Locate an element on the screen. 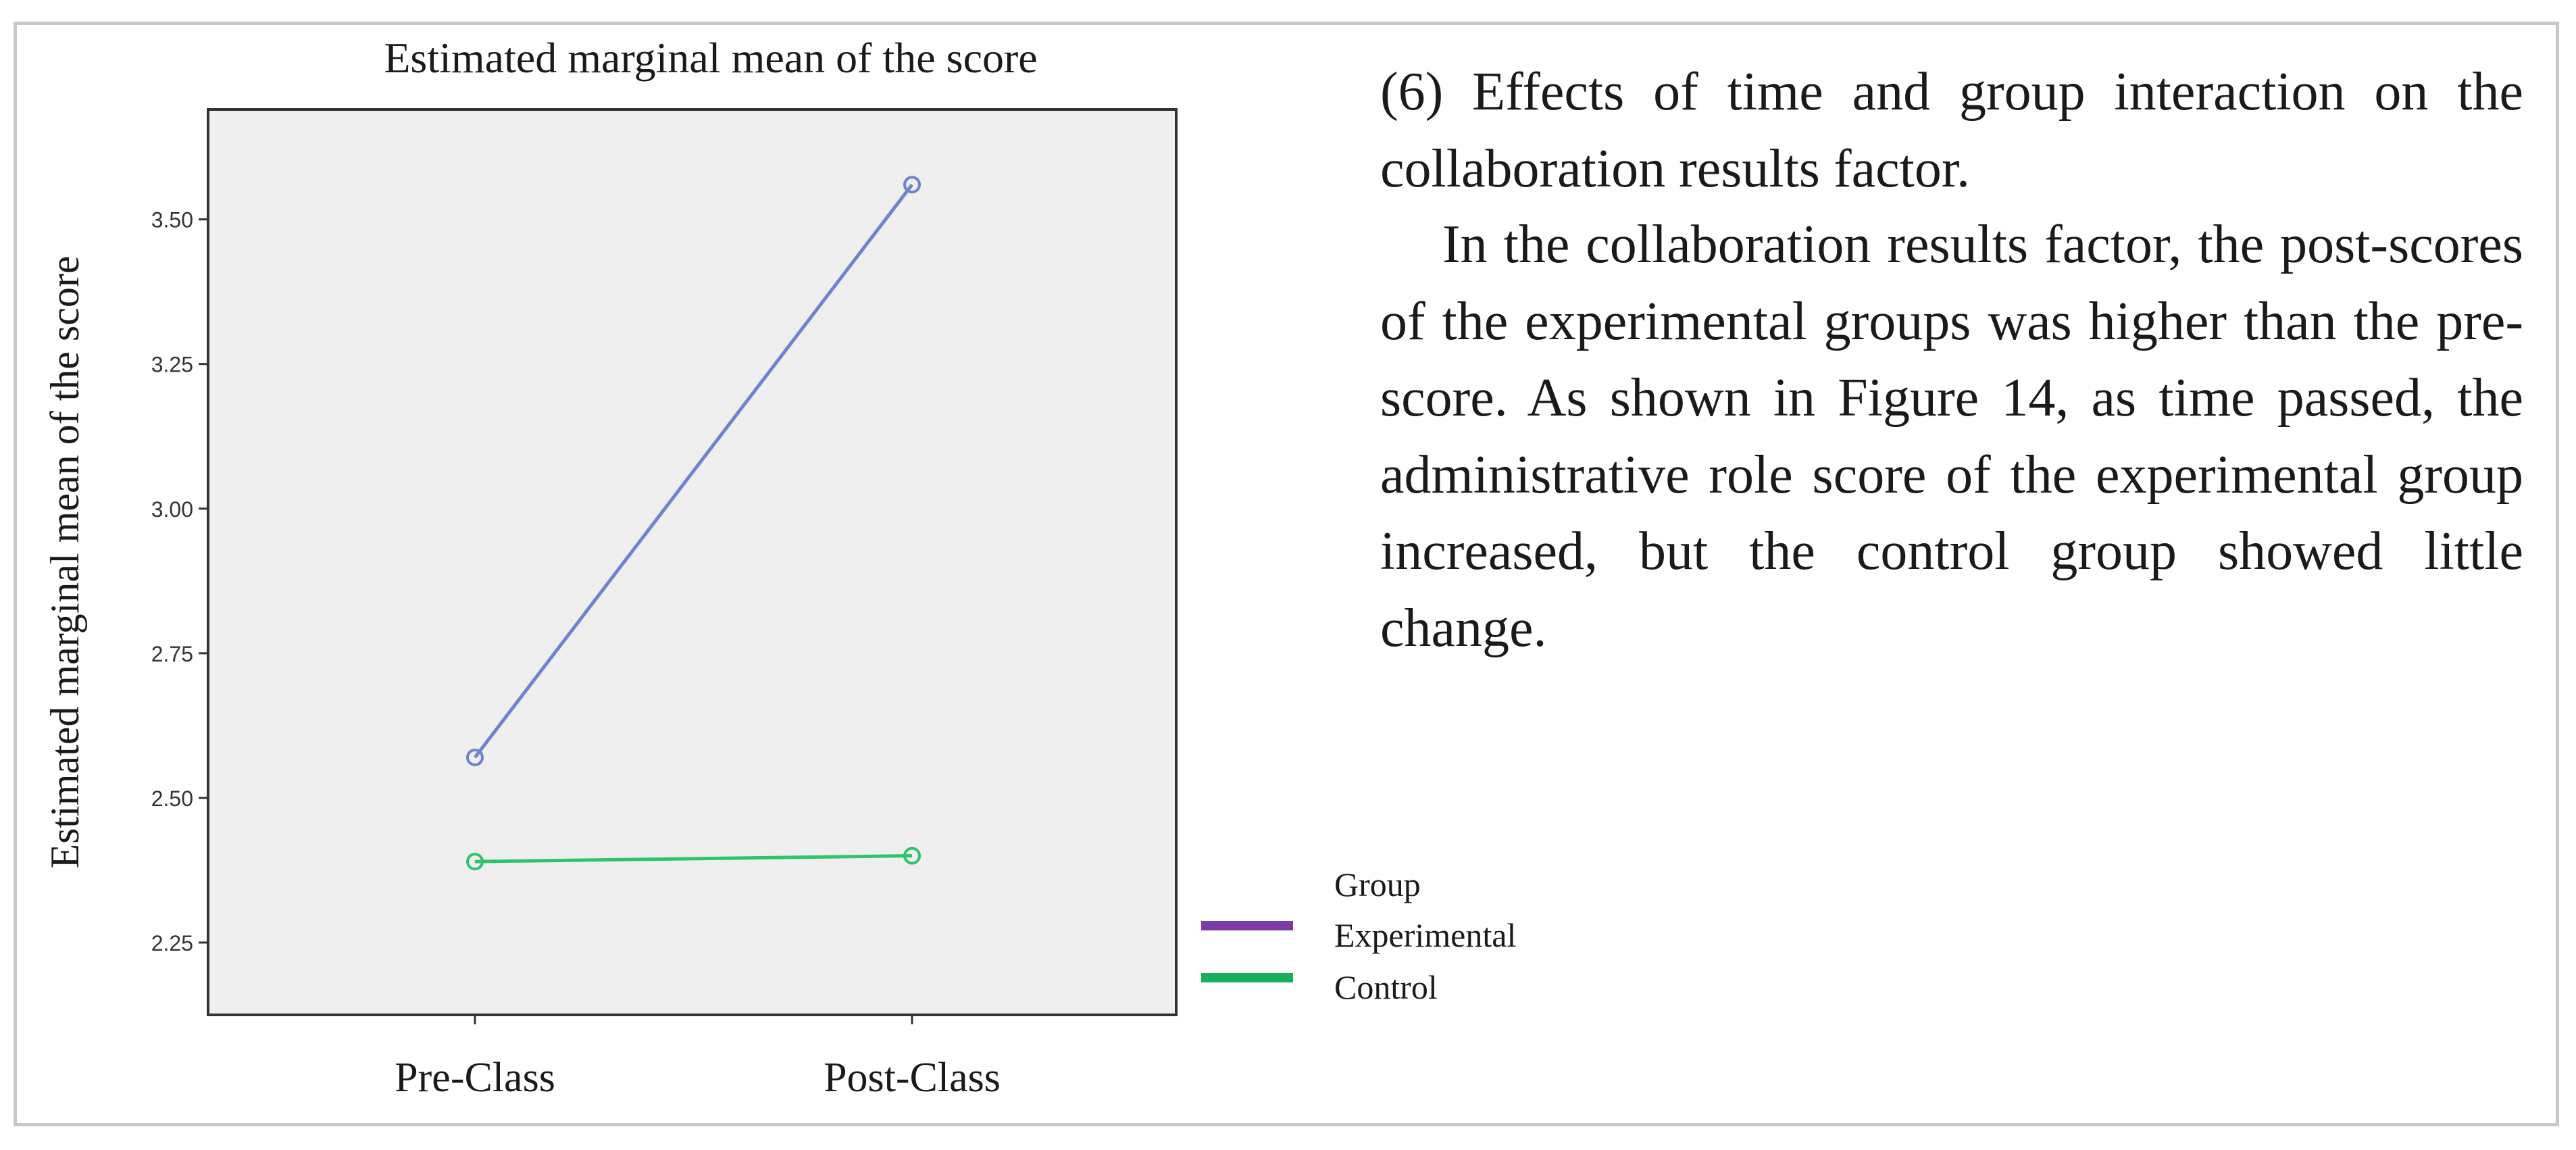  series-line-control is located at coordinates (693, 859).